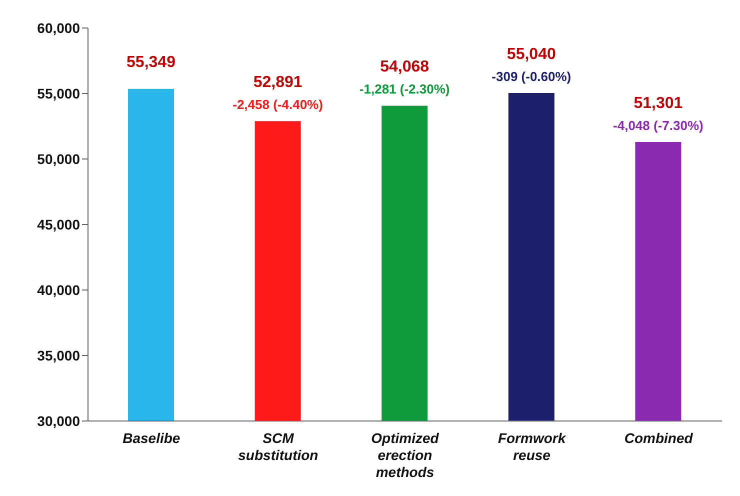 Image resolution: width=740 pixels, height=496 pixels. What do you see at coordinates (658, 125) in the screenshot?
I see `annotation: -4,048 (-7.30%)` at bounding box center [658, 125].